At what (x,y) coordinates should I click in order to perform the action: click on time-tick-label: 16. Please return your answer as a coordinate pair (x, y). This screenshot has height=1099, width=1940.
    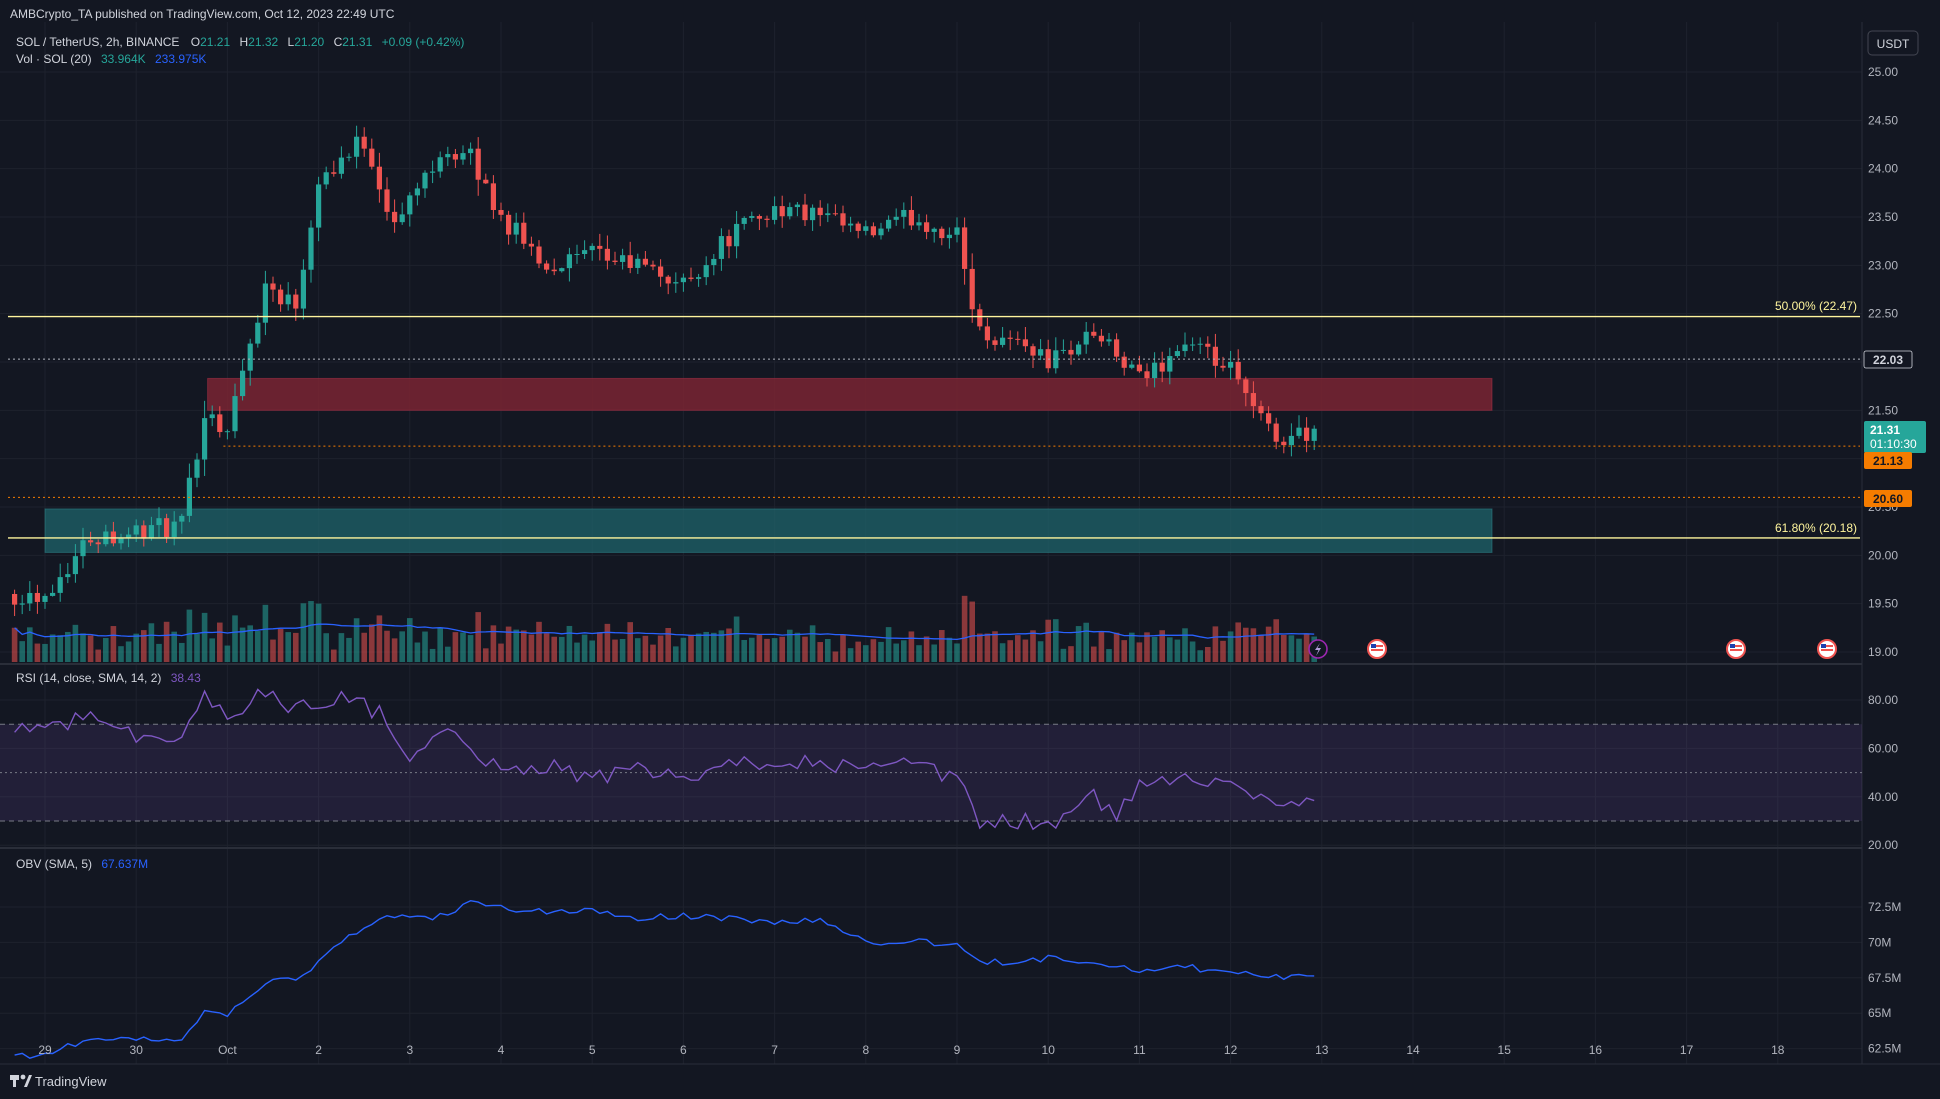
    Looking at the image, I should click on (1596, 1050).